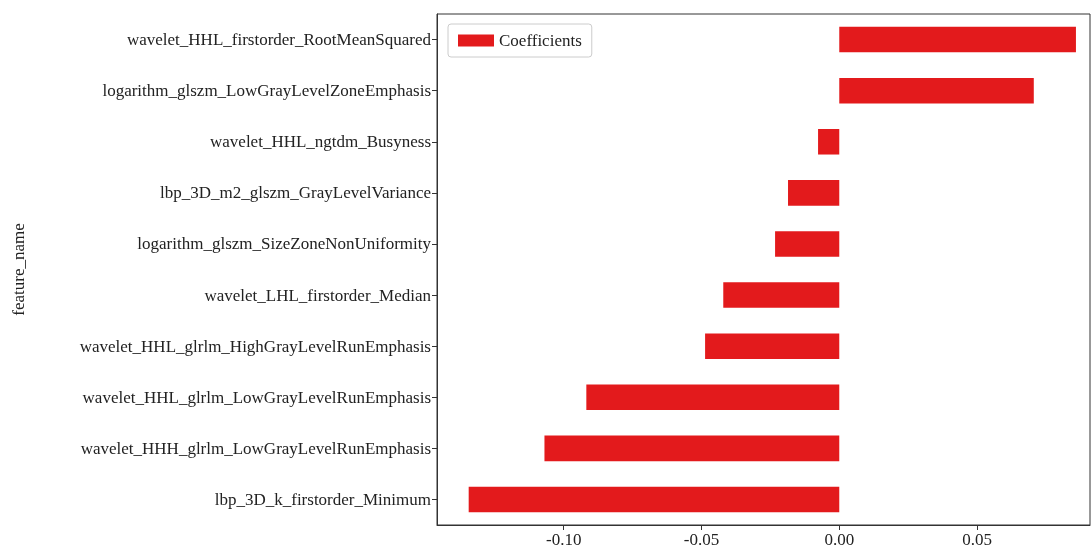  What do you see at coordinates (284, 244) in the screenshot?
I see `y-tick-label: logarithm_glszm_SizeZoneNonUniformity` at bounding box center [284, 244].